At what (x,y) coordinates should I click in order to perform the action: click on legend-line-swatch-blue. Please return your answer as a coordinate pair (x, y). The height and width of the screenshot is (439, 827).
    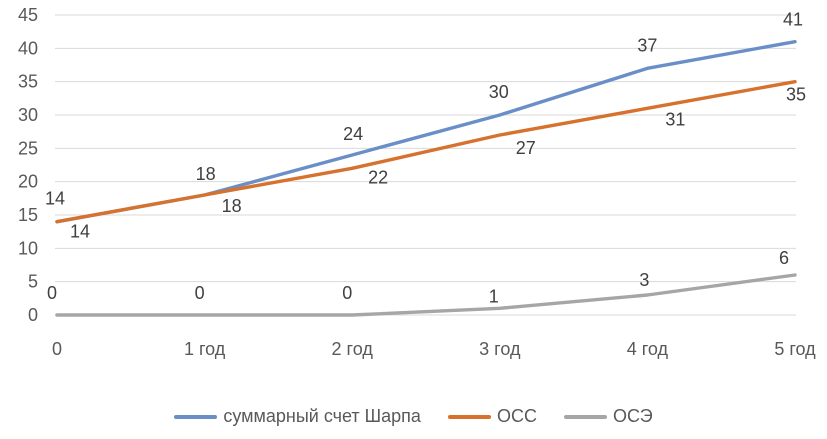
    Looking at the image, I should click on (196, 416).